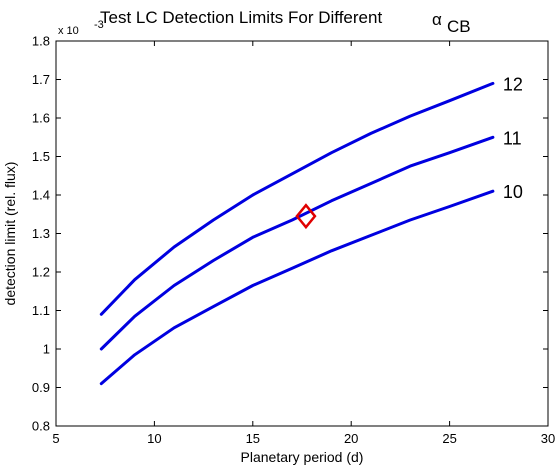 Image resolution: width=560 pixels, height=469 pixels. What do you see at coordinates (437, 19) in the screenshot?
I see `chart-title-symbol: α` at bounding box center [437, 19].